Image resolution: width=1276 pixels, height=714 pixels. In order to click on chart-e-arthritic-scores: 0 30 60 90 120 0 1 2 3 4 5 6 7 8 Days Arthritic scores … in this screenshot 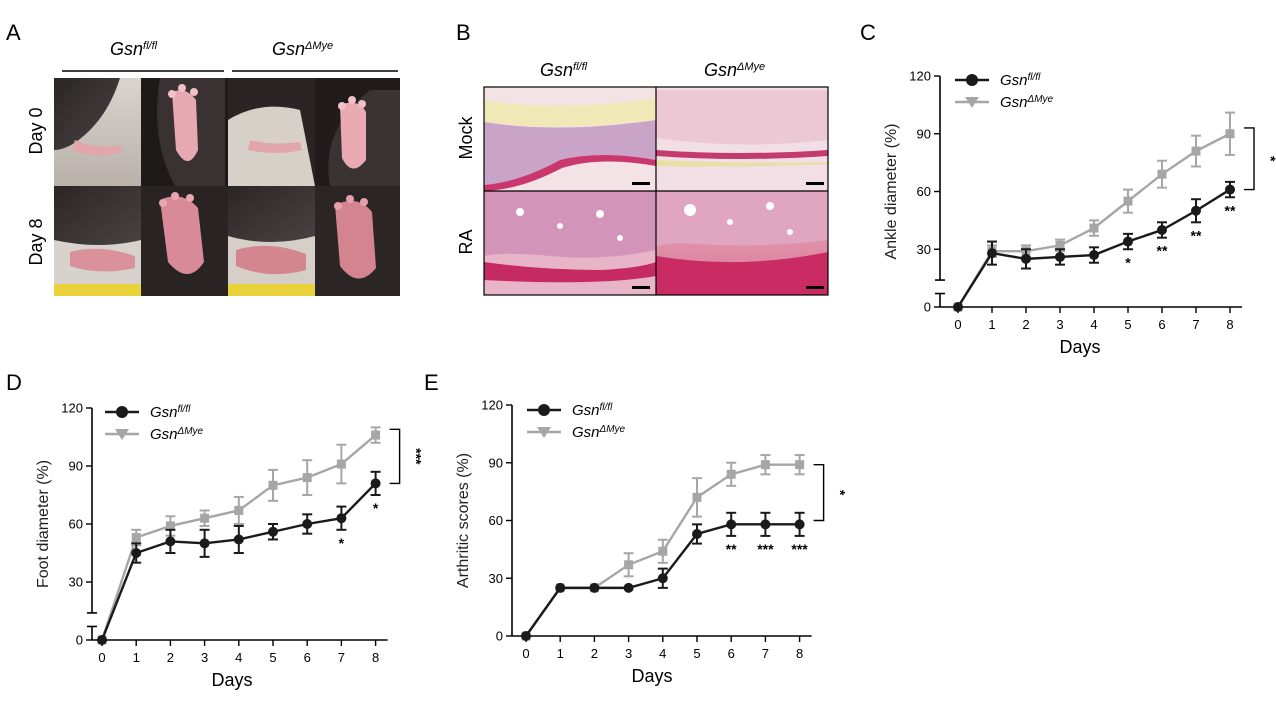, I will do `click(652, 542)`.